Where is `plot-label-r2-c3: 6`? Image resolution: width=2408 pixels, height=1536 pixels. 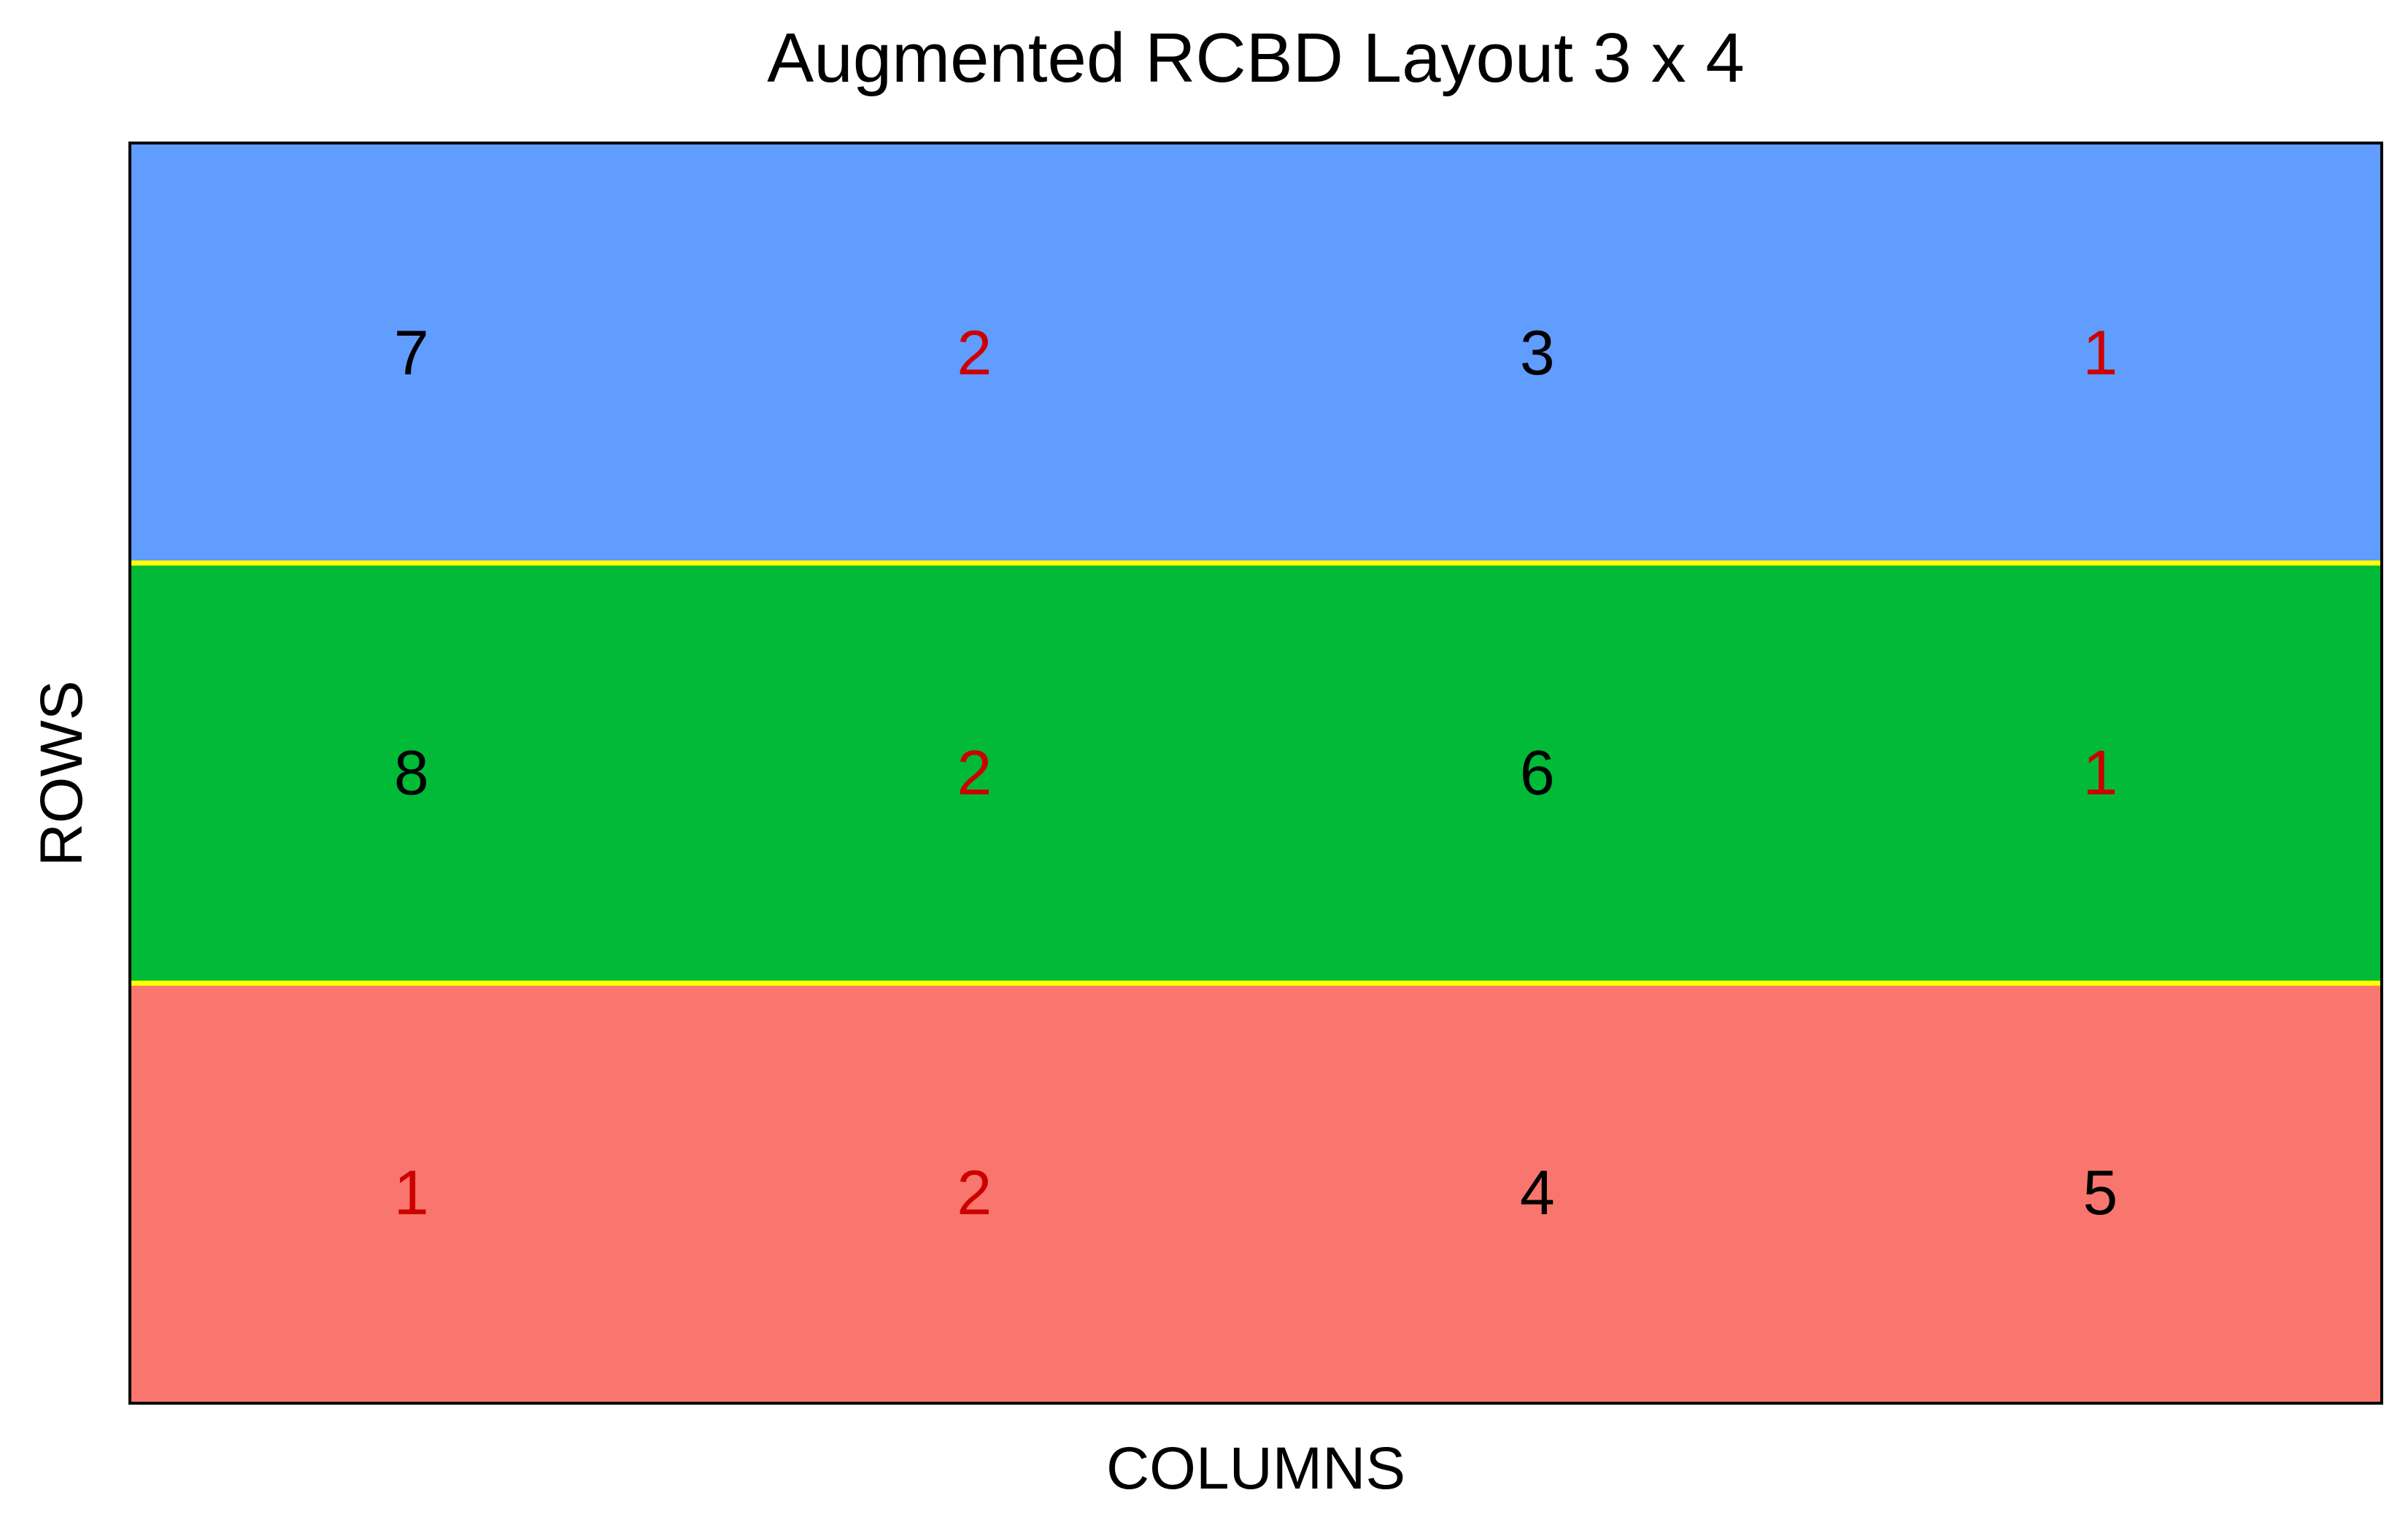
plot-label-r2-c3: 6 is located at coordinates (1537, 773).